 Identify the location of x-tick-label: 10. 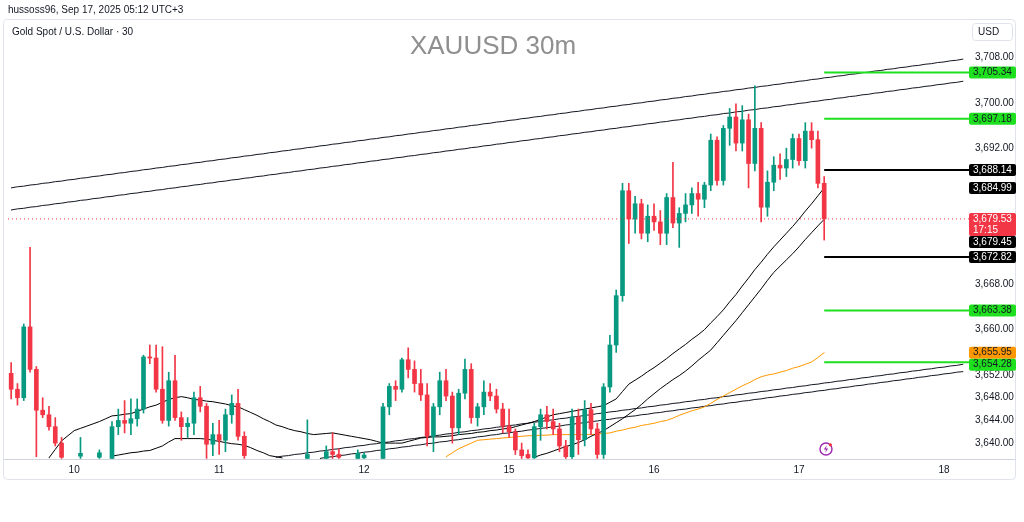
(74, 469).